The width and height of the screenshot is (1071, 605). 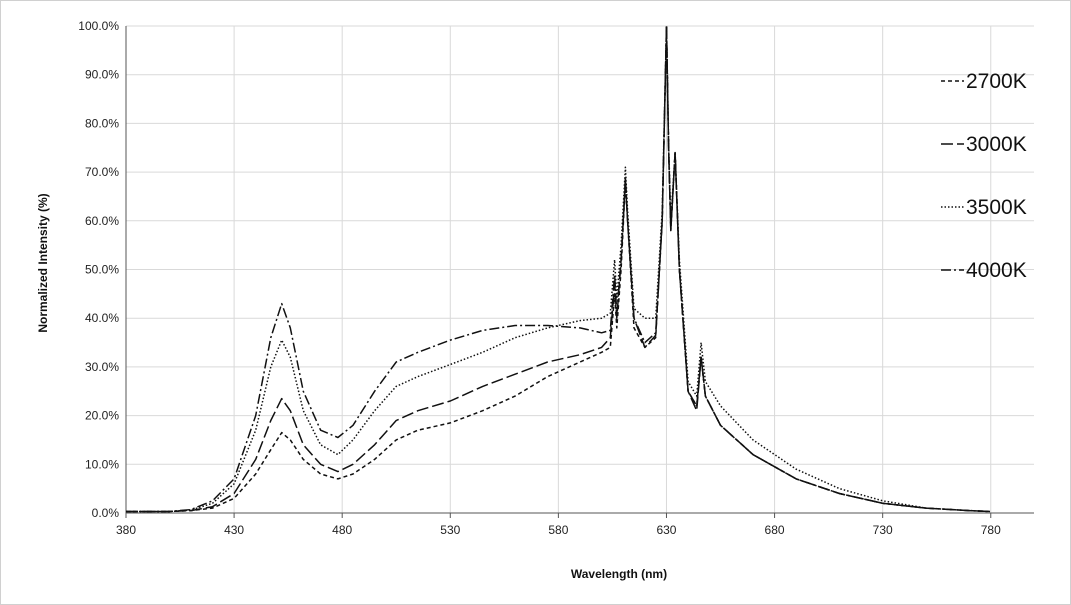 I want to click on legend-label: 3500K, so click(x=996, y=207).